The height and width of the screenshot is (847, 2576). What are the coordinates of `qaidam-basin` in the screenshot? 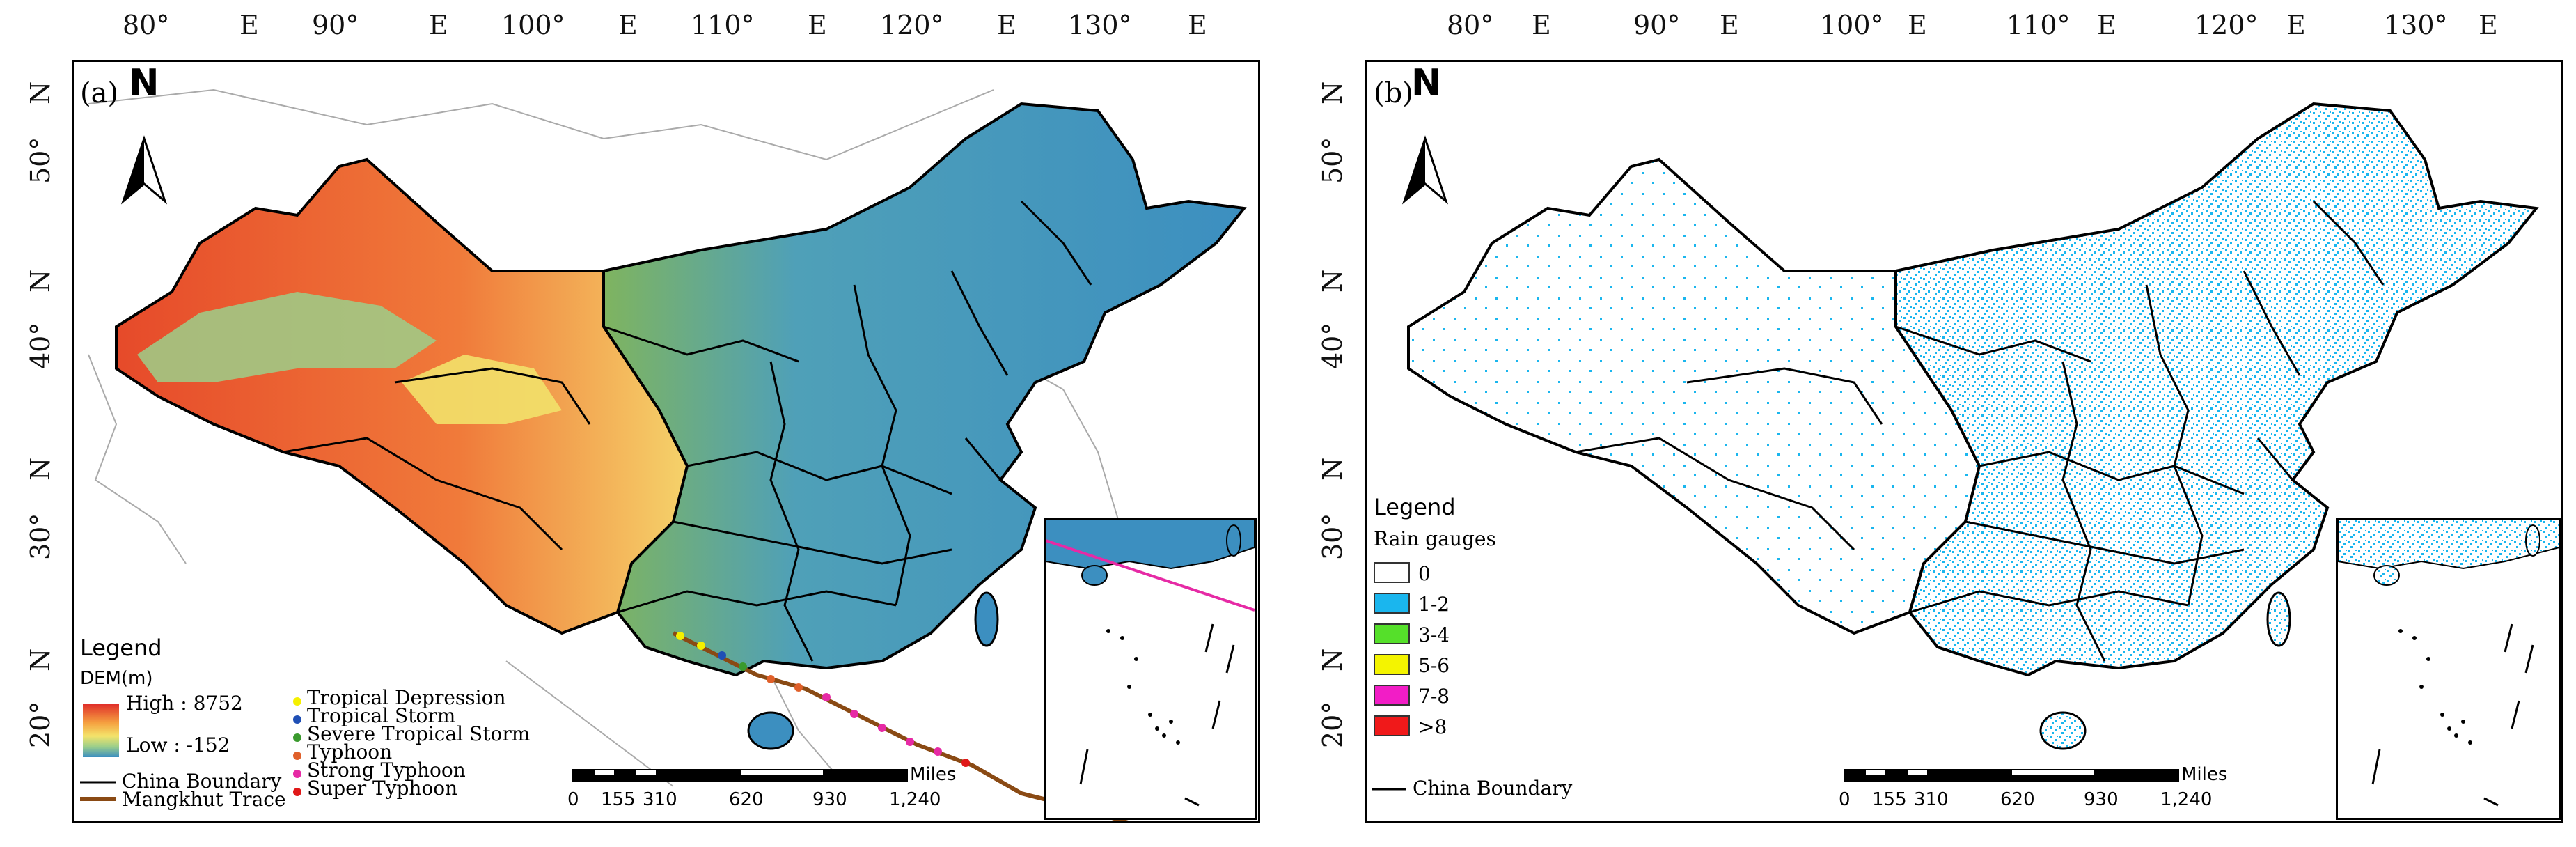 It's located at (482, 389).